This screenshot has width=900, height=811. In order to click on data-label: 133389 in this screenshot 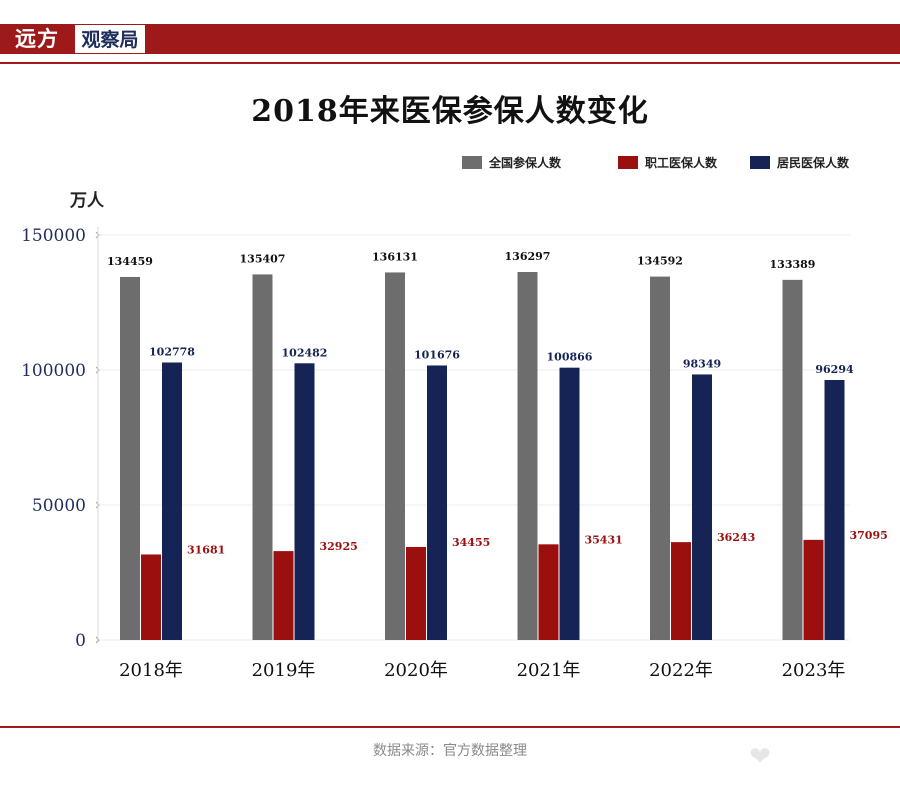, I will do `click(793, 264)`.